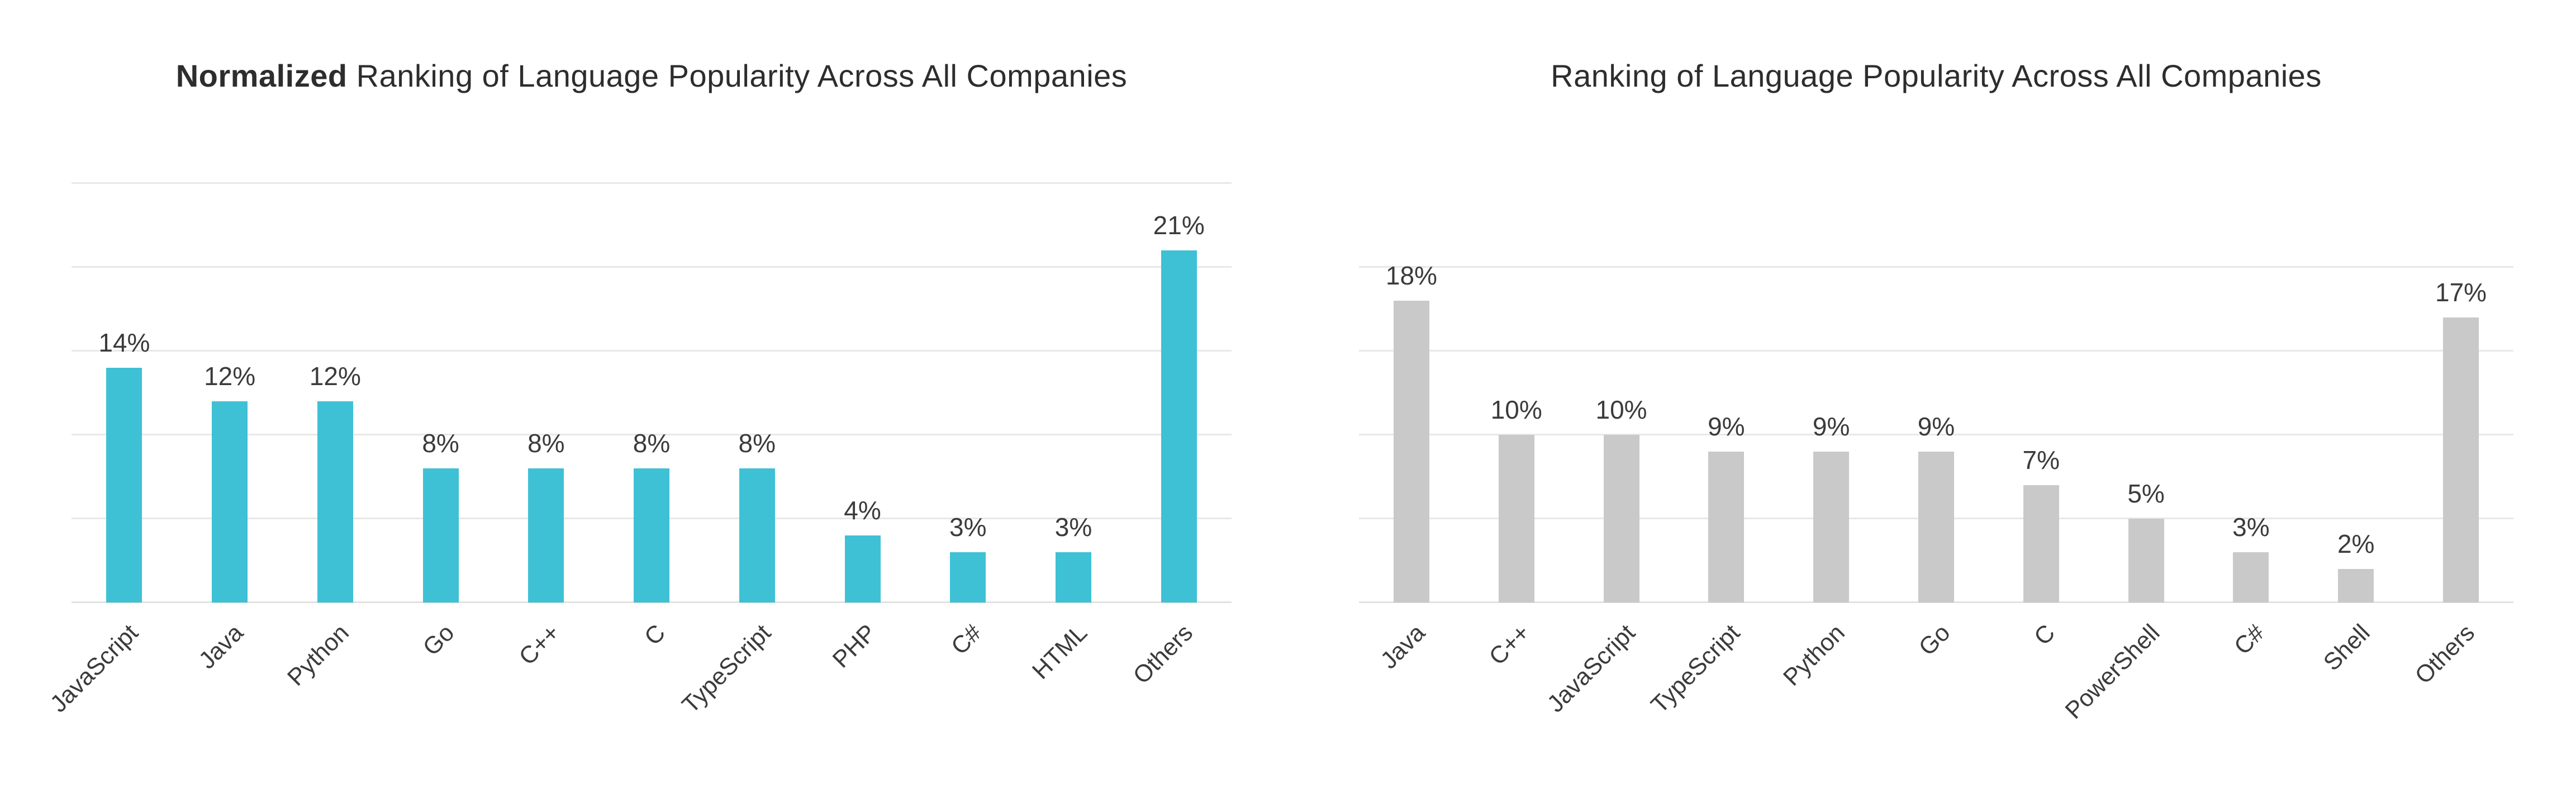 The height and width of the screenshot is (792, 2576). I want to click on value-label-typescript: 9%, so click(1727, 427).